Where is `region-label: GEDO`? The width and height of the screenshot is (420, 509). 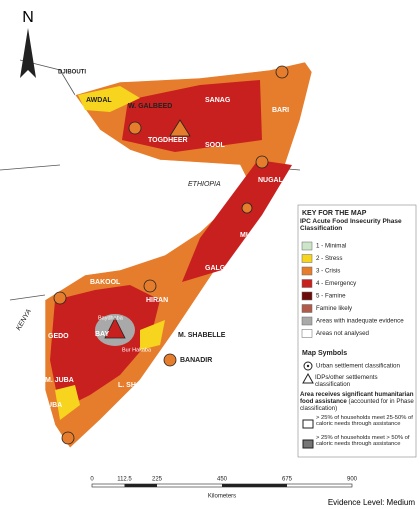 region-label: GEDO is located at coordinates (58, 336).